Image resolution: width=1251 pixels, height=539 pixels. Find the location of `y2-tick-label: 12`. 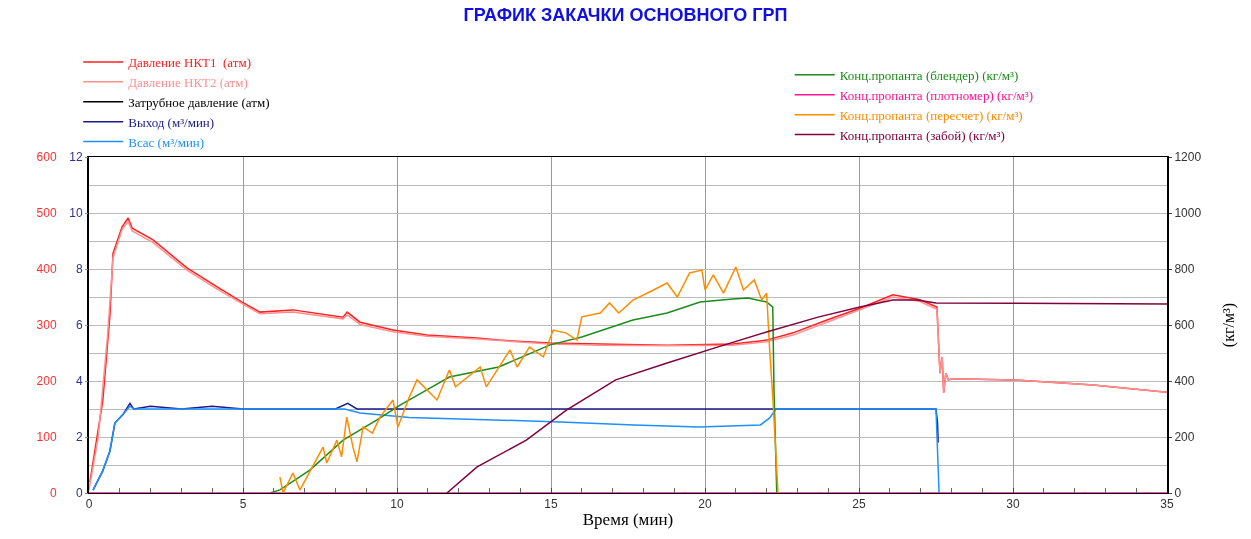

y2-tick-label: 12 is located at coordinates (76, 157).